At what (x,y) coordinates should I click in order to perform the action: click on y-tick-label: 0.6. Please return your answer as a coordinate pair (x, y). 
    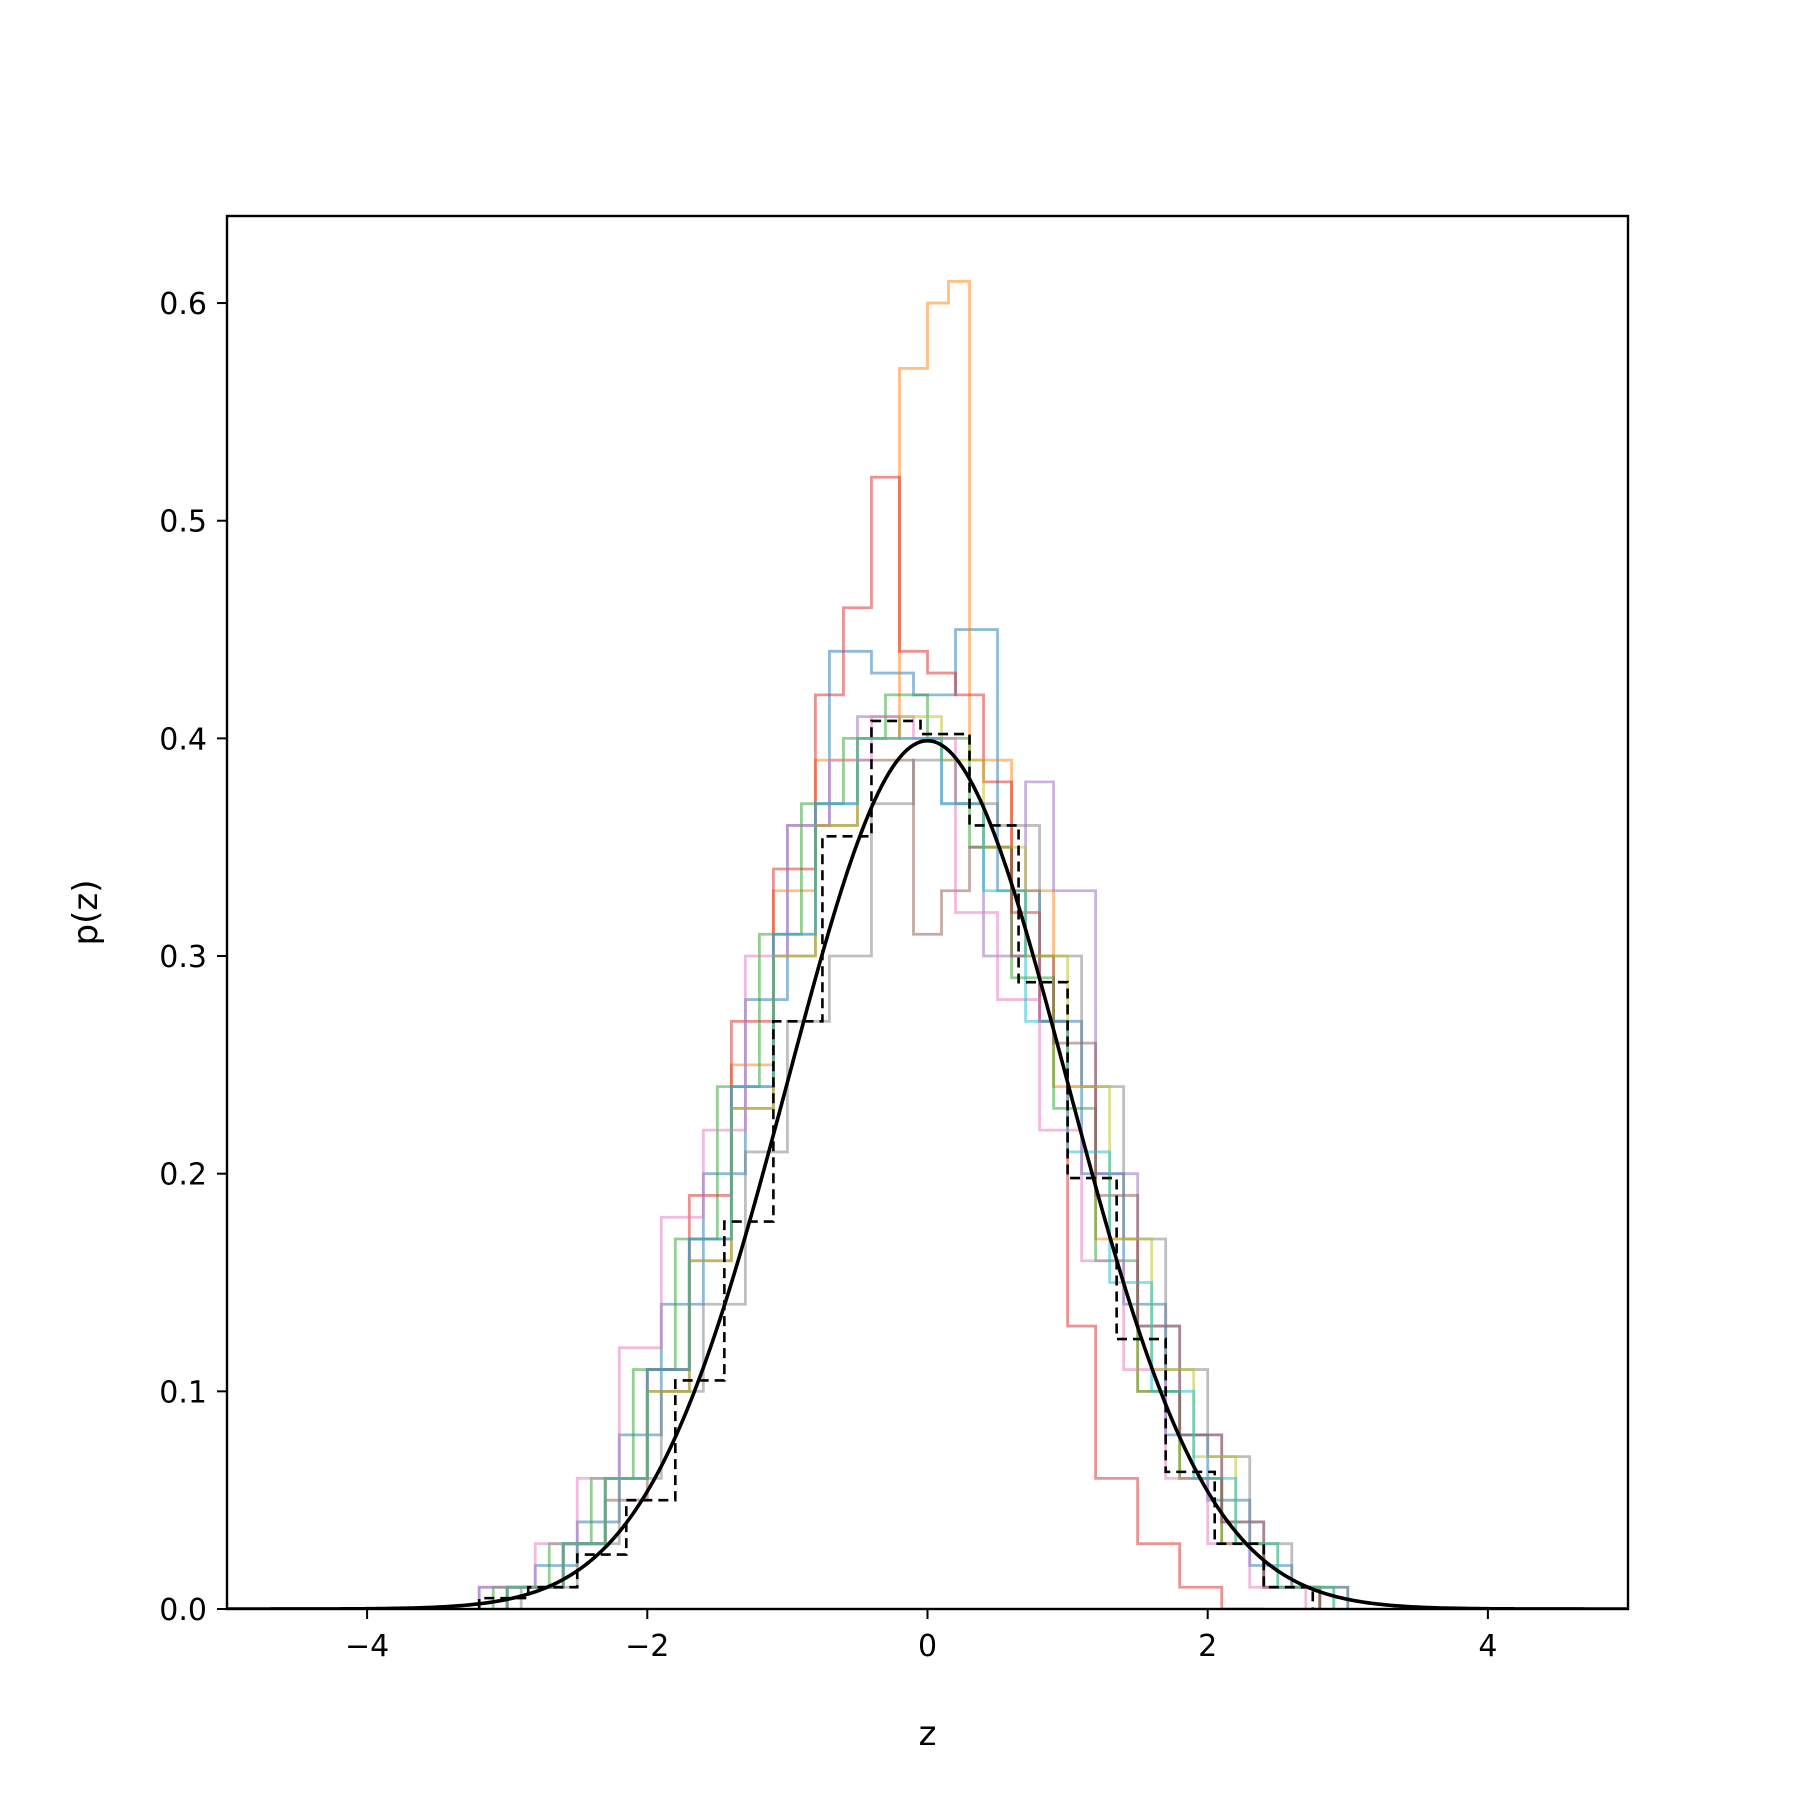
    Looking at the image, I should click on (183, 304).